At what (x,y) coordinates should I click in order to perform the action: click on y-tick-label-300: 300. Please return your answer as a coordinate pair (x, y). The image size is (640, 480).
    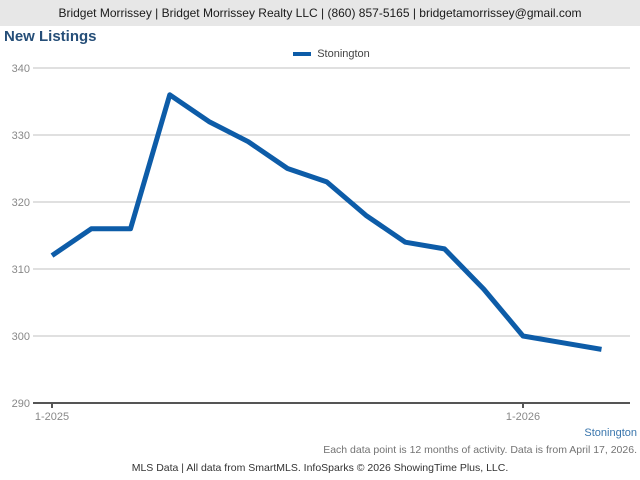
    Looking at the image, I should click on (21, 337).